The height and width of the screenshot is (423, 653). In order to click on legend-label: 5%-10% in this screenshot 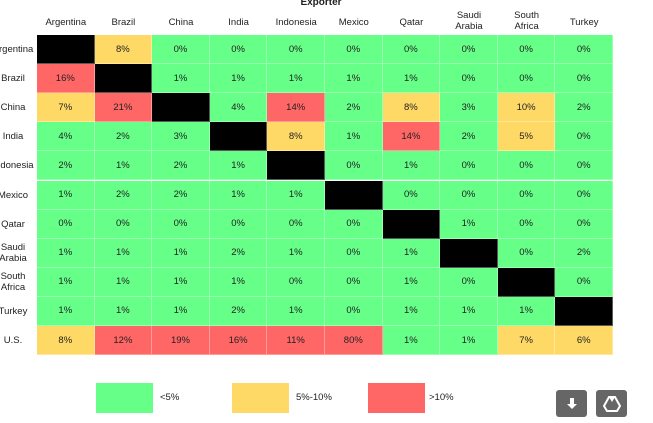, I will do `click(314, 397)`.